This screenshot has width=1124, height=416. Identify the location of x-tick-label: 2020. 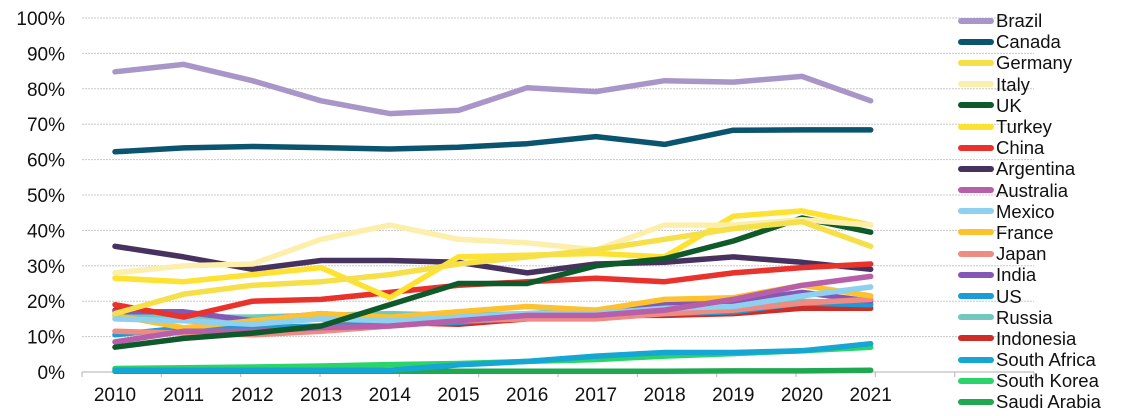
(802, 395).